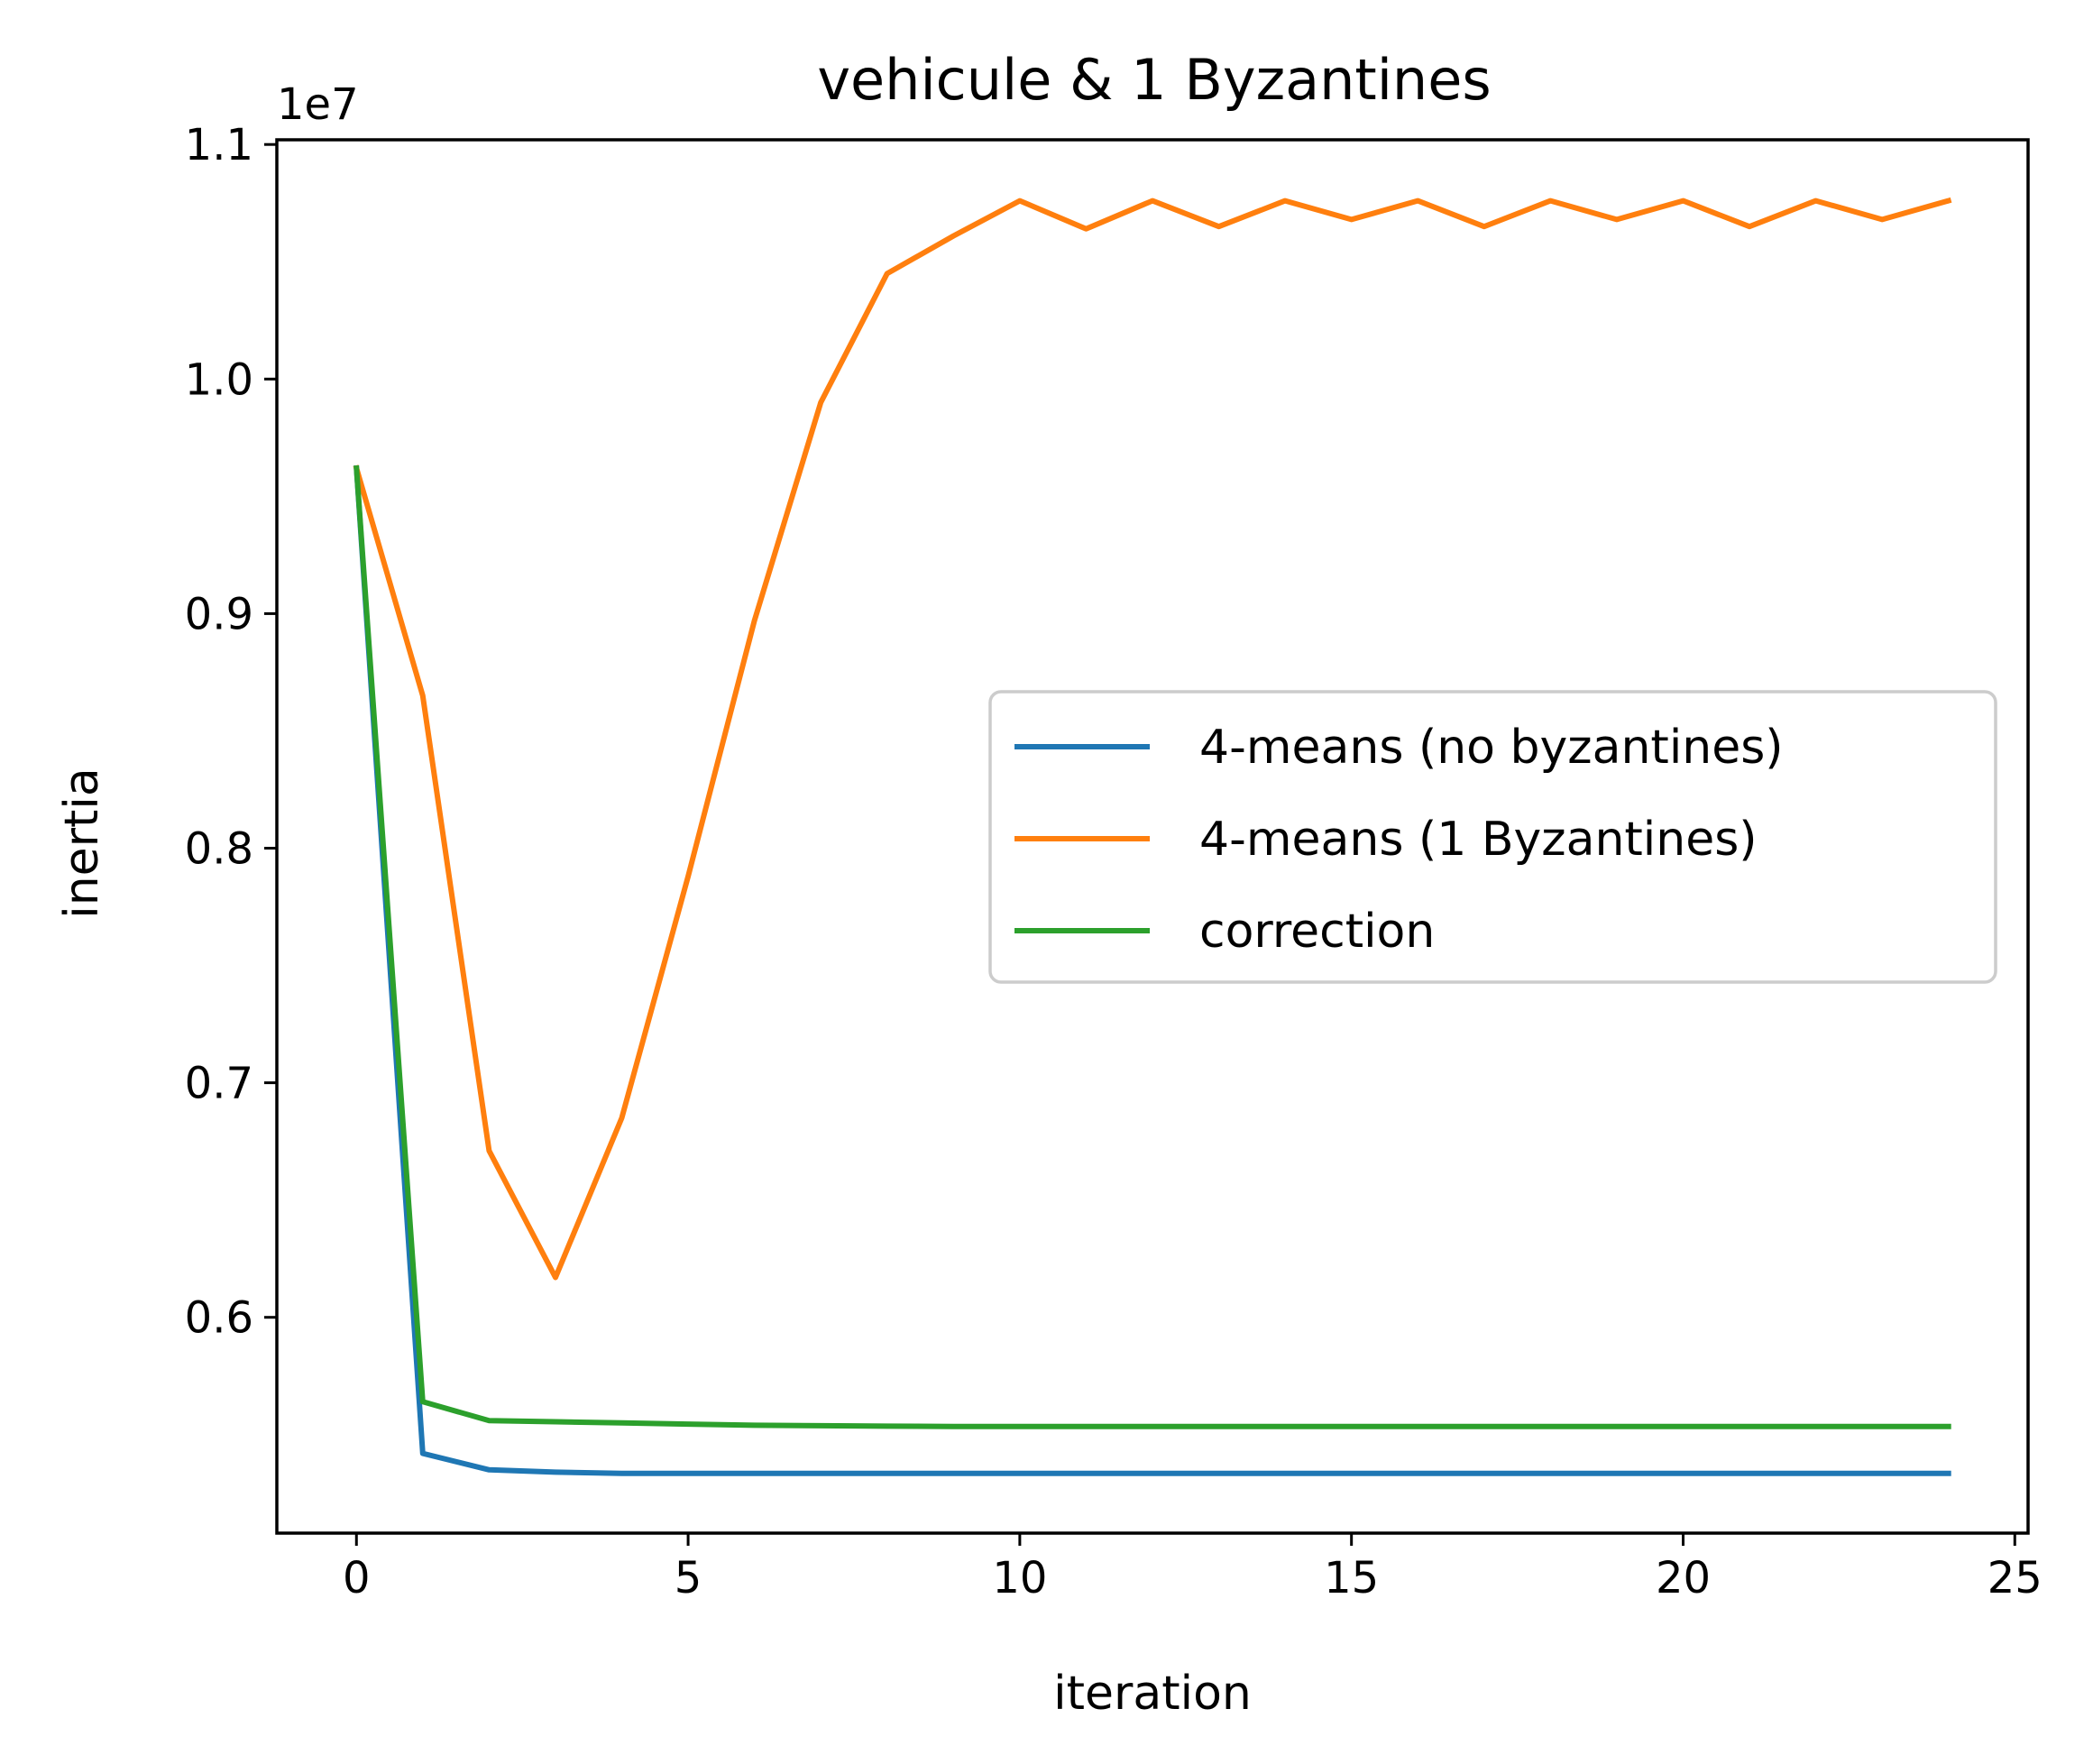  What do you see at coordinates (1683, 1578) in the screenshot?
I see `x-tick-label: 20` at bounding box center [1683, 1578].